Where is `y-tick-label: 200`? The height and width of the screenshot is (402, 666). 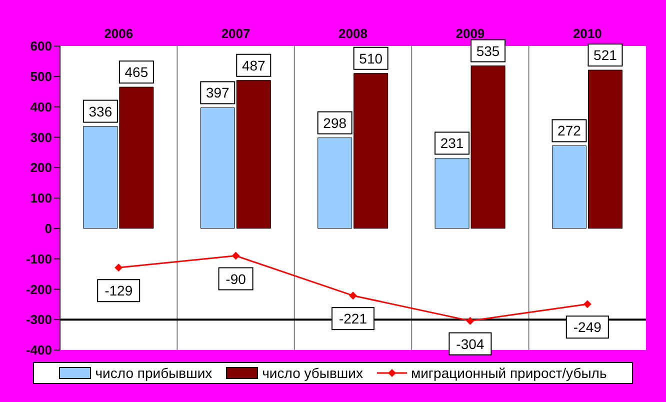
y-tick-label: 200 is located at coordinates (41, 168).